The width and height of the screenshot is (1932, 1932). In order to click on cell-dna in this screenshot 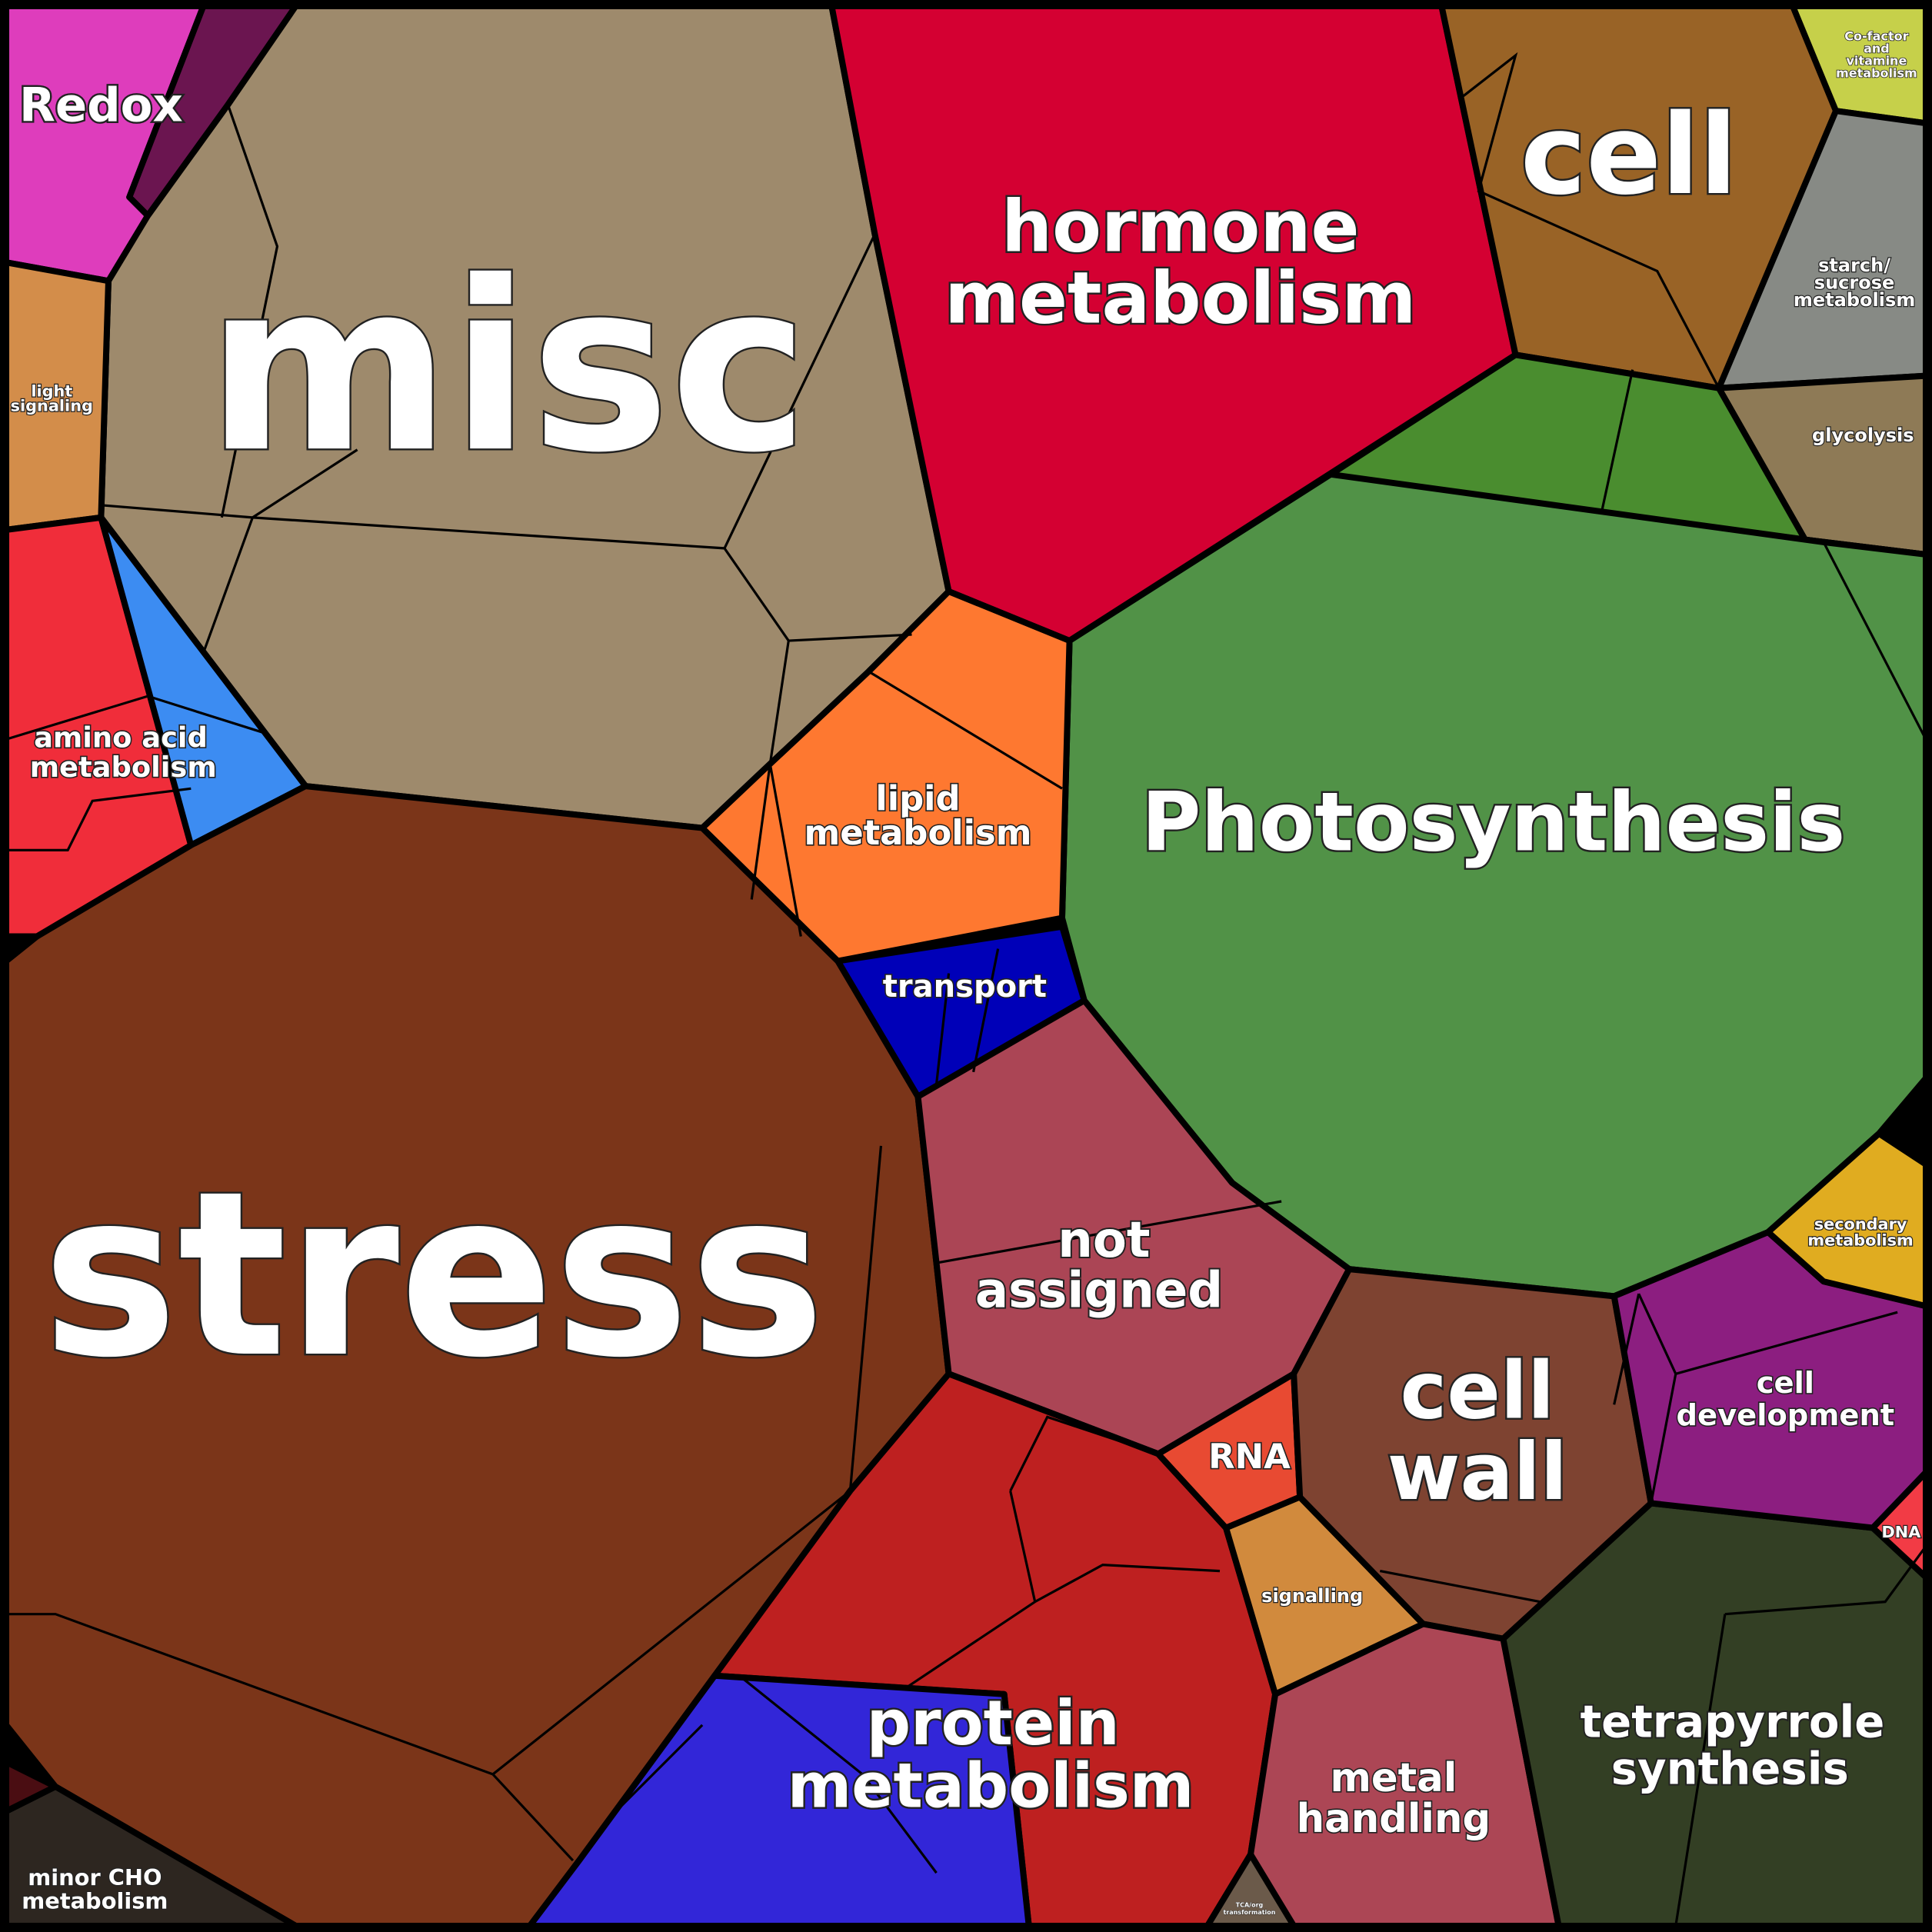, I will do `click(1899, 1525)`.